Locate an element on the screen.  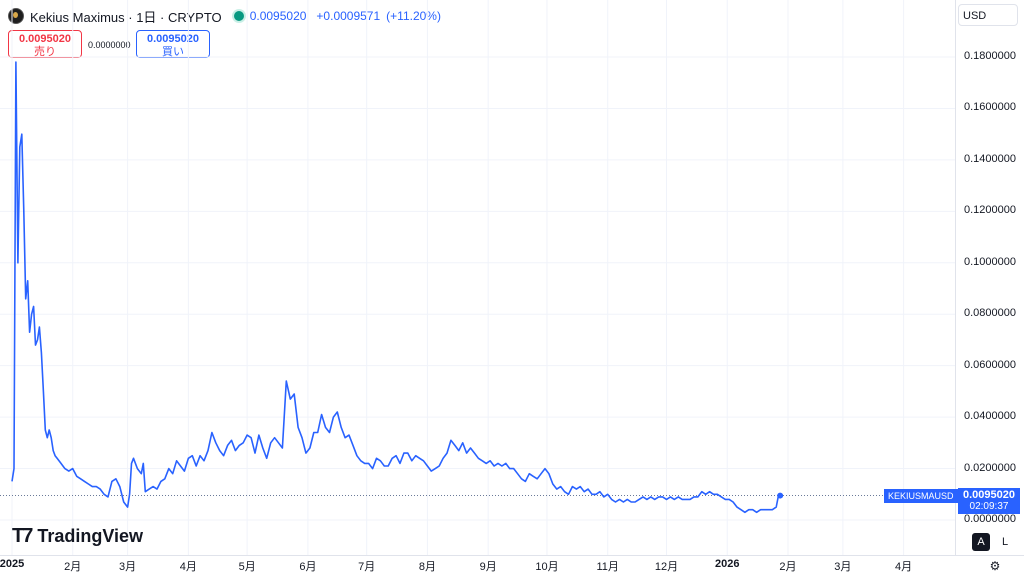
tradingview-logo: T7 TradingView is located at coordinates (77, 536).